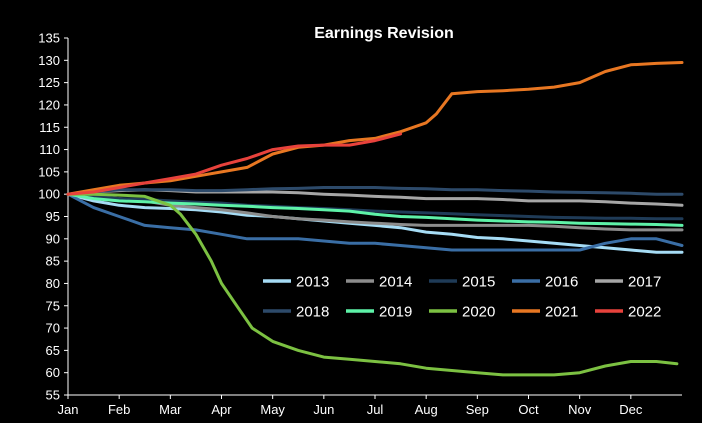 This screenshot has width=702, height=423. I want to click on chart-title: Earnings Revision, so click(384, 33).